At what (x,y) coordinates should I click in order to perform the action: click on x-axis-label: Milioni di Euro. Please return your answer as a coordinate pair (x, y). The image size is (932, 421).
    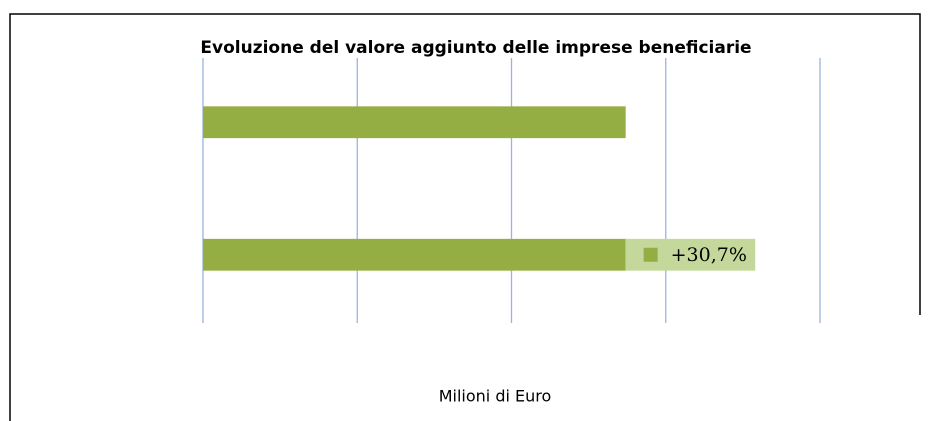
    Looking at the image, I should click on (495, 396).